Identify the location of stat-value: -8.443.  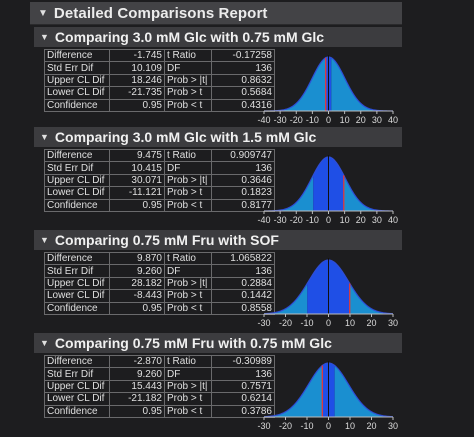
(137, 296).